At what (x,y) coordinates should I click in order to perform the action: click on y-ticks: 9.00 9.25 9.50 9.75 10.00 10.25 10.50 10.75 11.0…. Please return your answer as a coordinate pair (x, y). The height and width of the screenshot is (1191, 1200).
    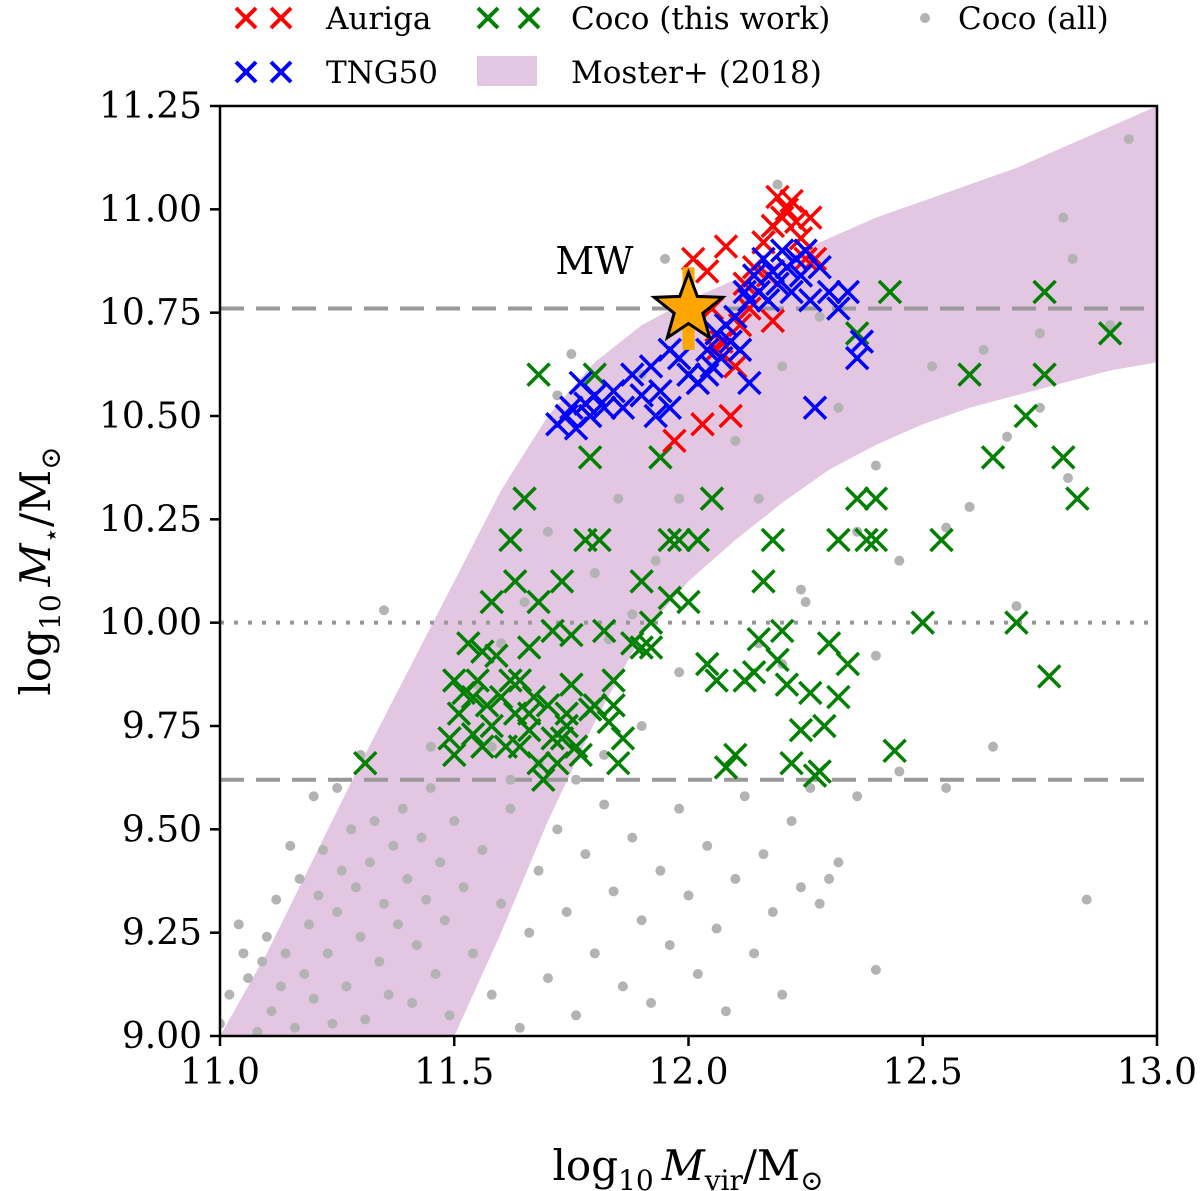
    Looking at the image, I should click on (159, 571).